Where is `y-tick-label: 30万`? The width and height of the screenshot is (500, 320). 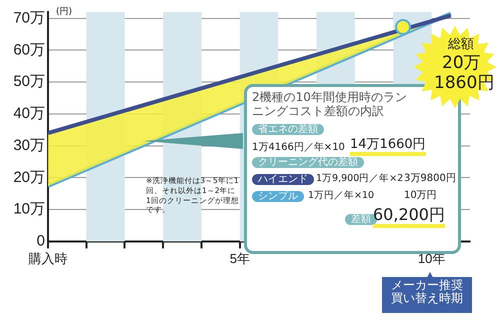
y-tick-label: 30万 is located at coordinates (29, 145).